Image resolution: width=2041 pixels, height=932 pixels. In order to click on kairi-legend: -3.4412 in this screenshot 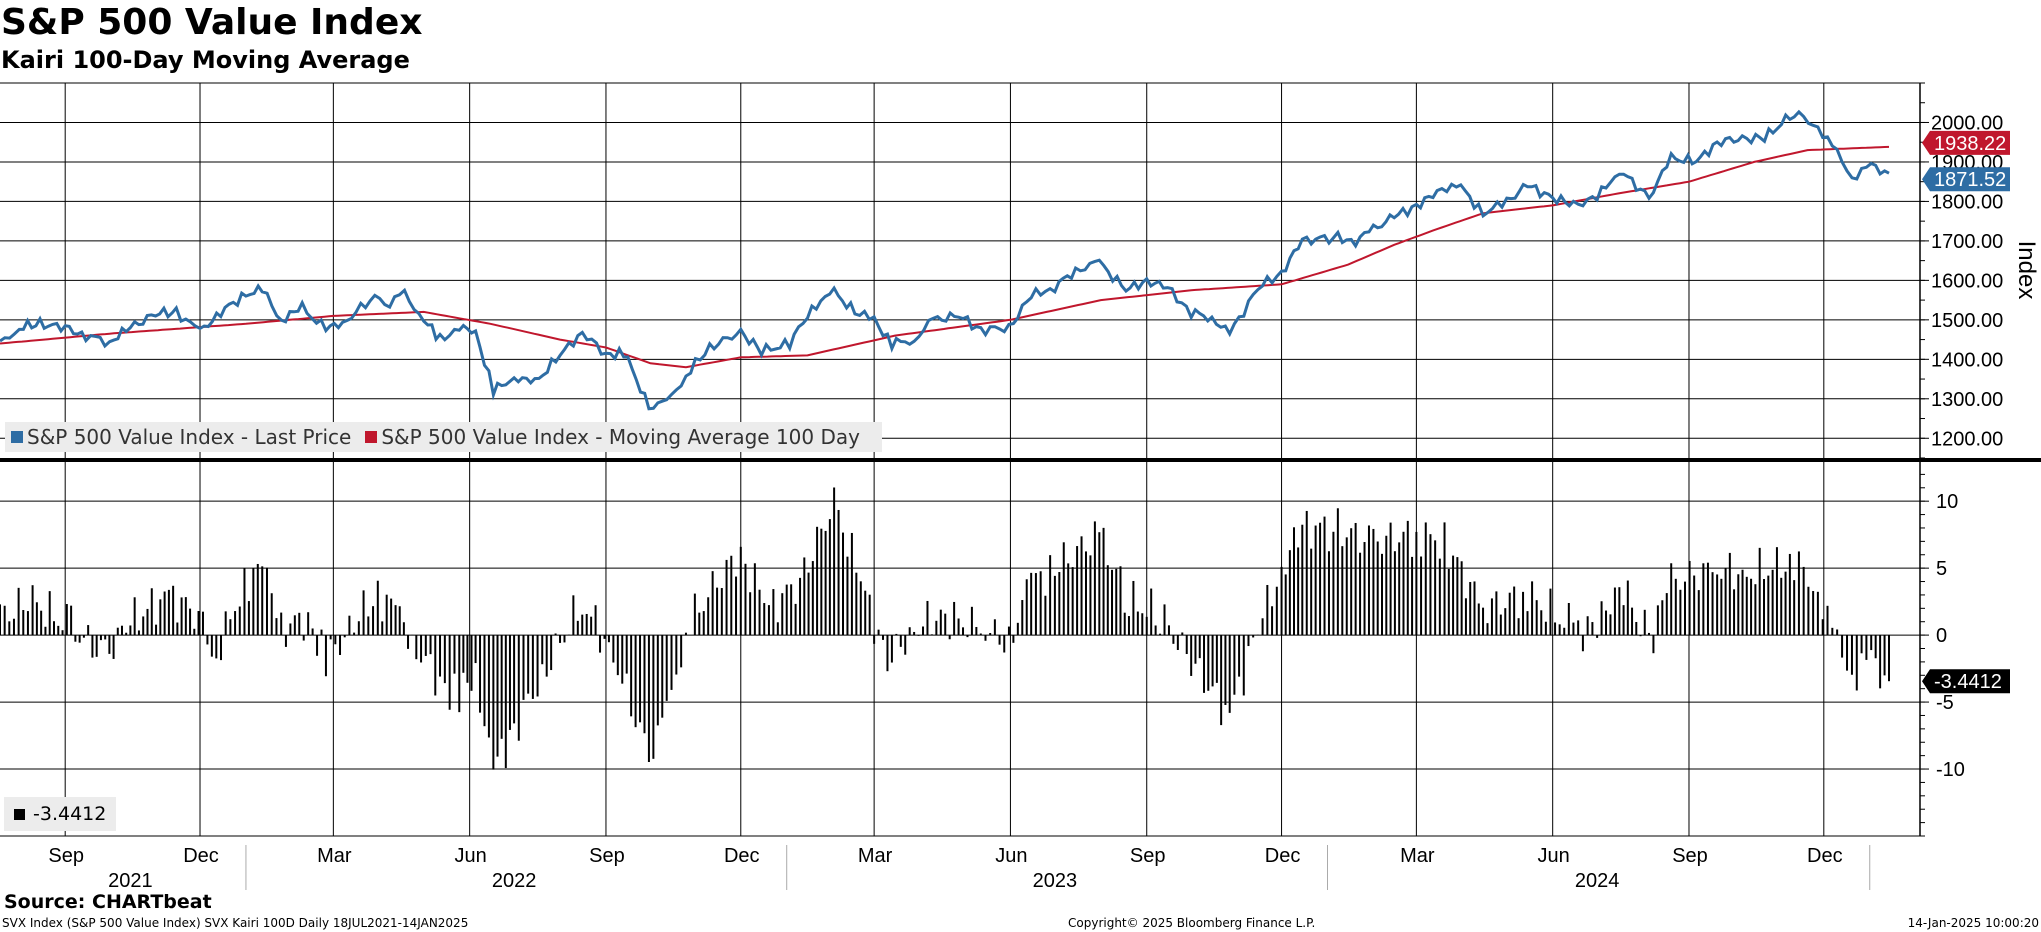, I will do `click(60, 814)`.